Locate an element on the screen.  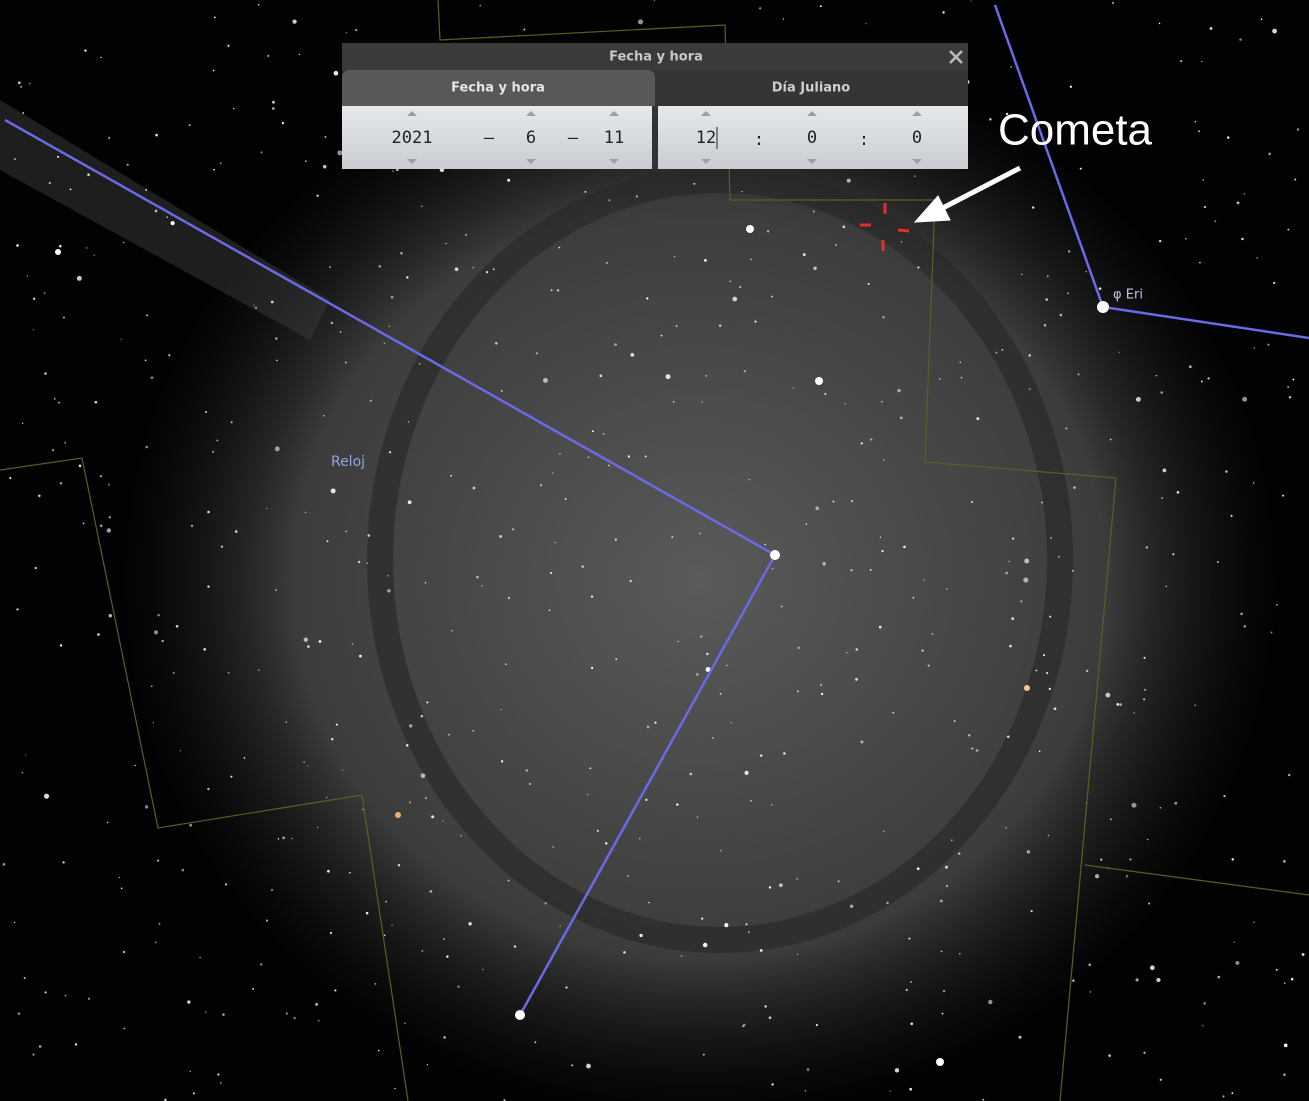
hour-field: 12 is located at coordinates (706, 138).